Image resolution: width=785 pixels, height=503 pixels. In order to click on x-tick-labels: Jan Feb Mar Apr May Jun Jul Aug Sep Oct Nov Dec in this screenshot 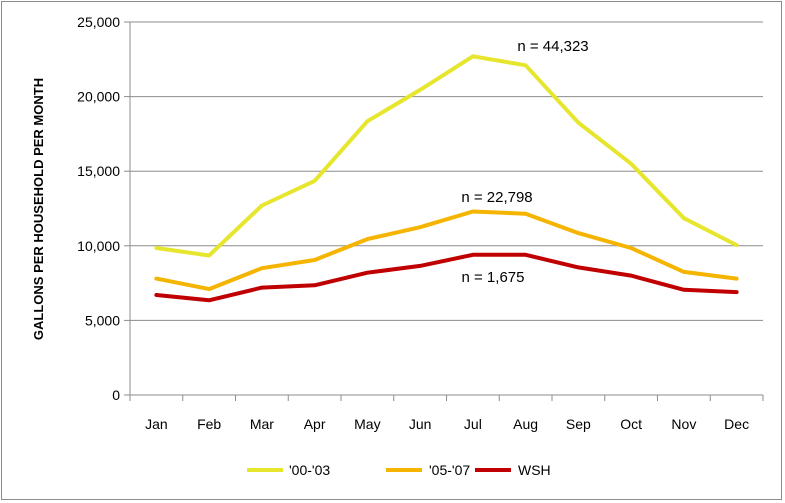, I will do `click(447, 424)`.